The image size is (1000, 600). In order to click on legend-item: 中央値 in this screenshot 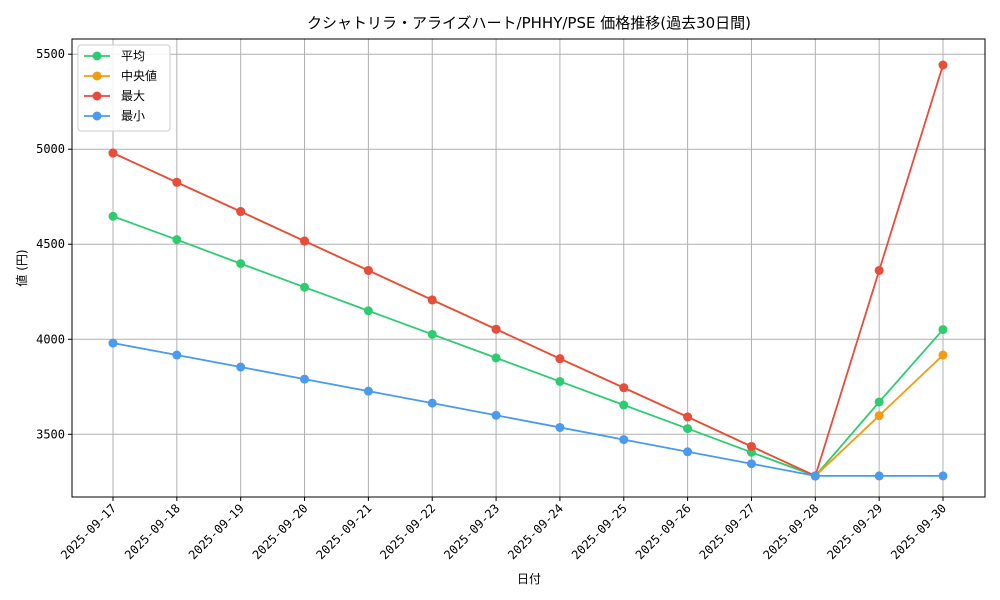, I will do `click(120, 75)`.